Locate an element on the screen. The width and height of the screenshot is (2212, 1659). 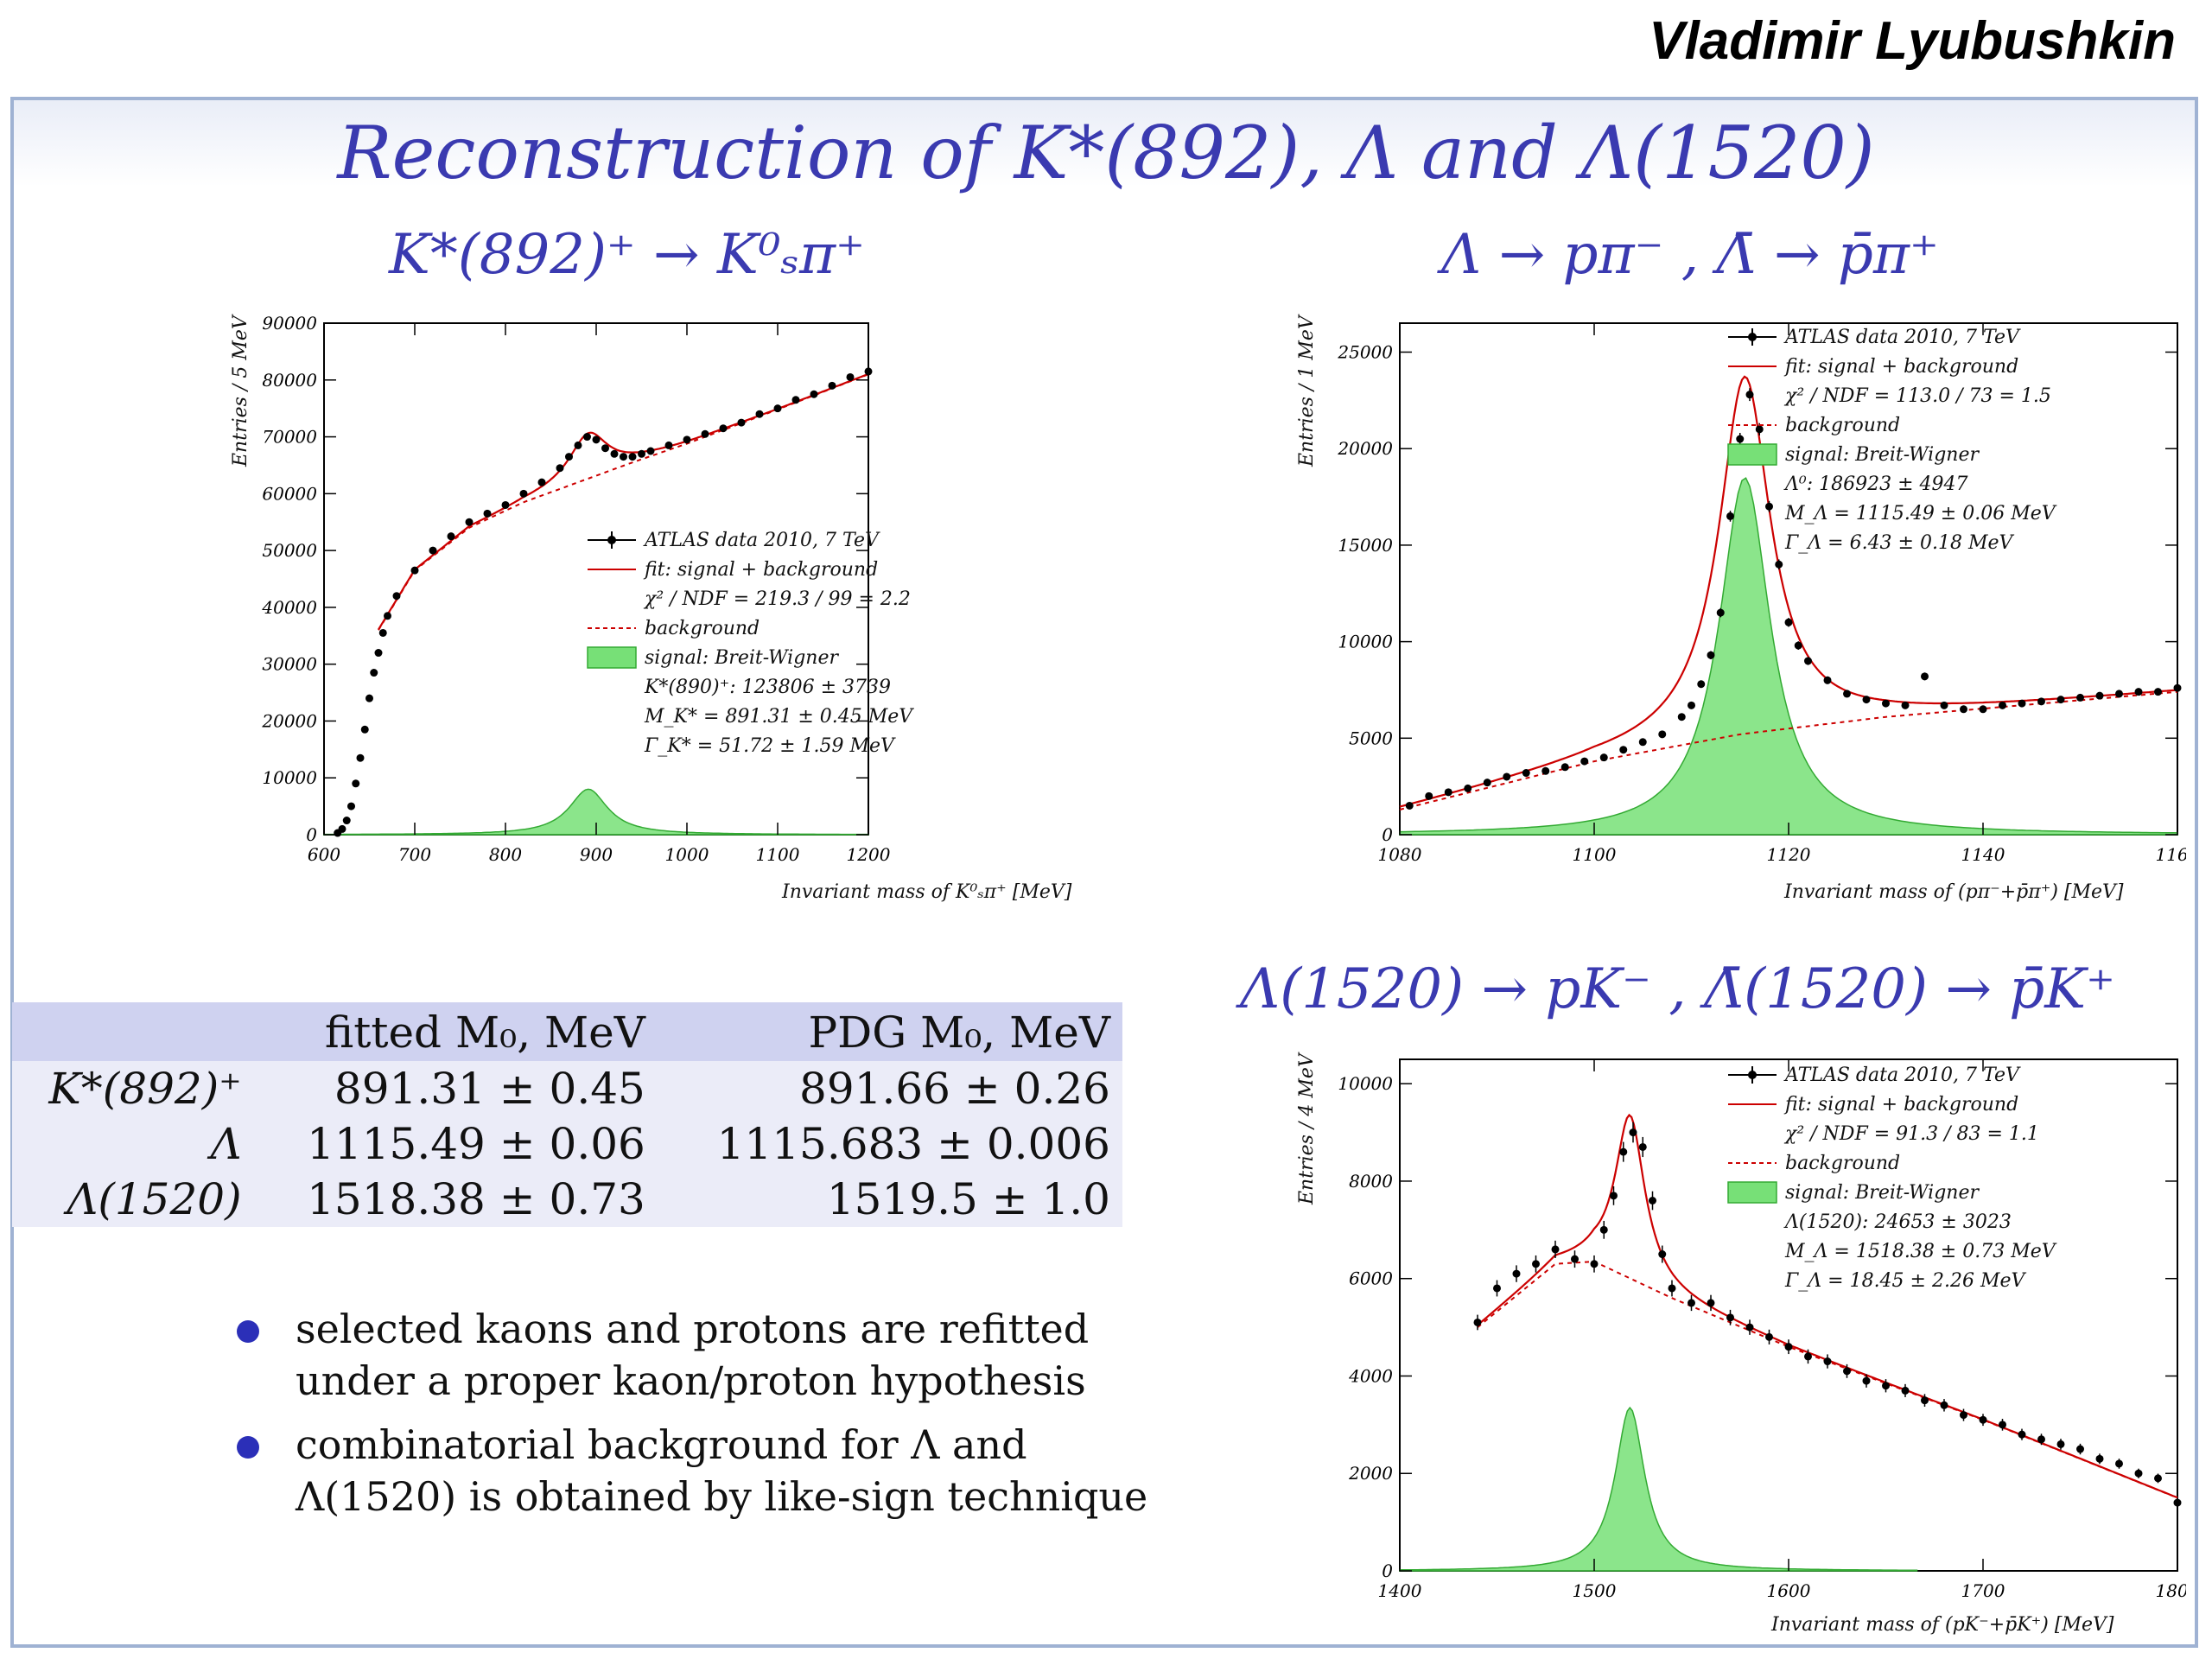
y-tick-label: 8000 is located at coordinates (1371, 1181).